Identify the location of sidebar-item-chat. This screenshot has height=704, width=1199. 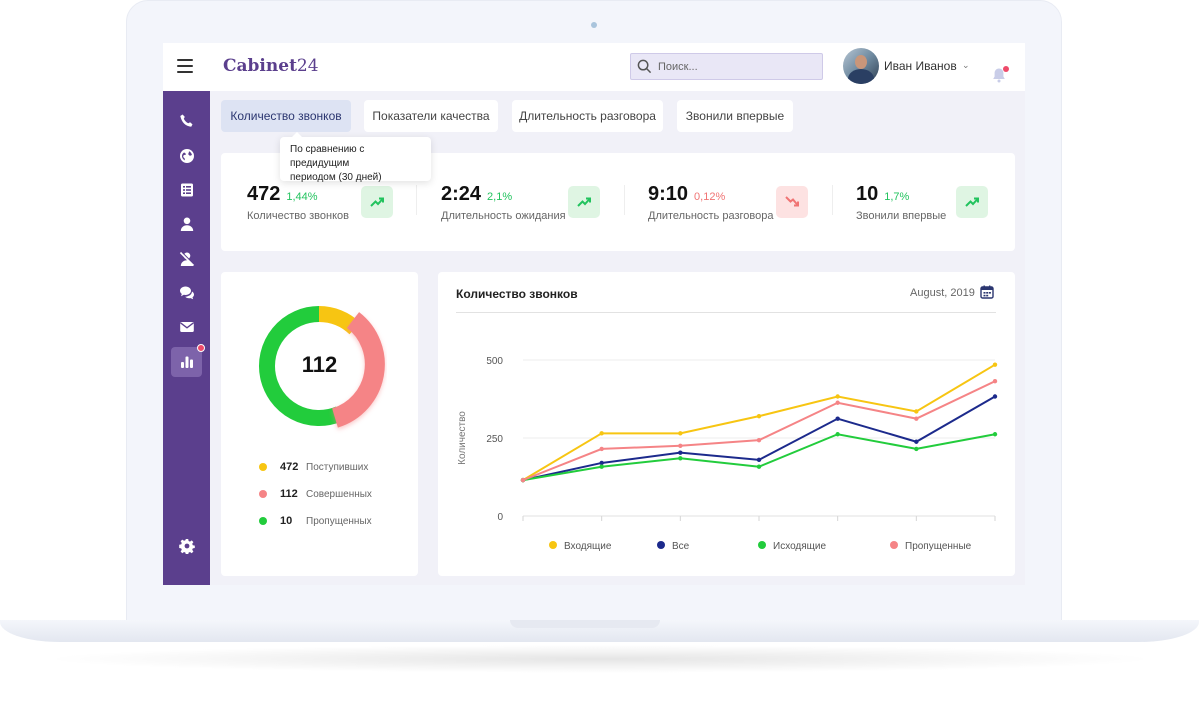
(186, 293).